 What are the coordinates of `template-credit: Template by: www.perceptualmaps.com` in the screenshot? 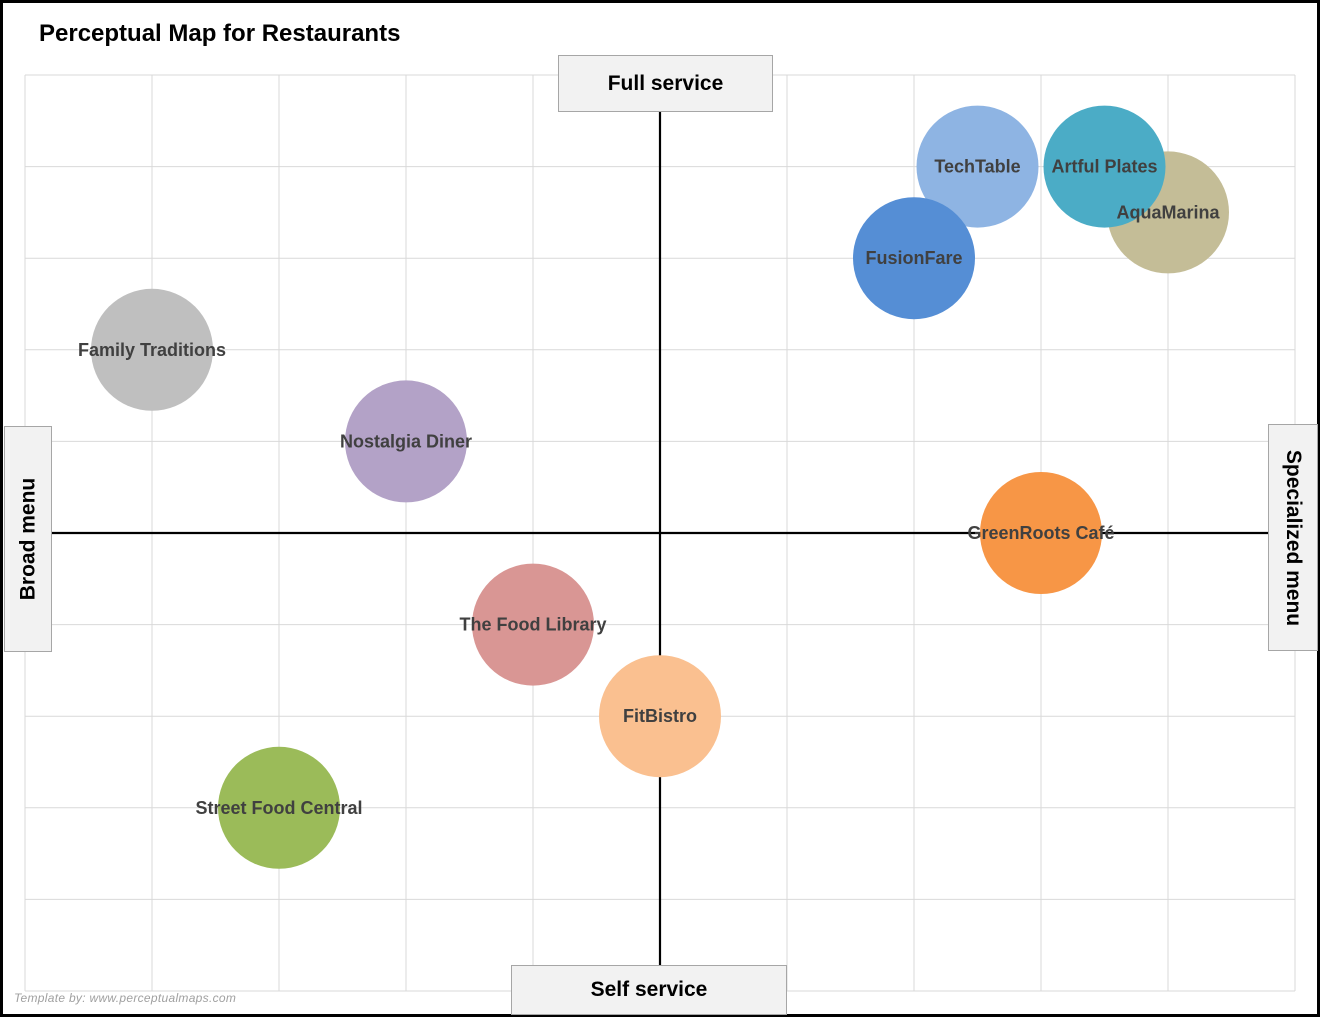 It's located at (125, 998).